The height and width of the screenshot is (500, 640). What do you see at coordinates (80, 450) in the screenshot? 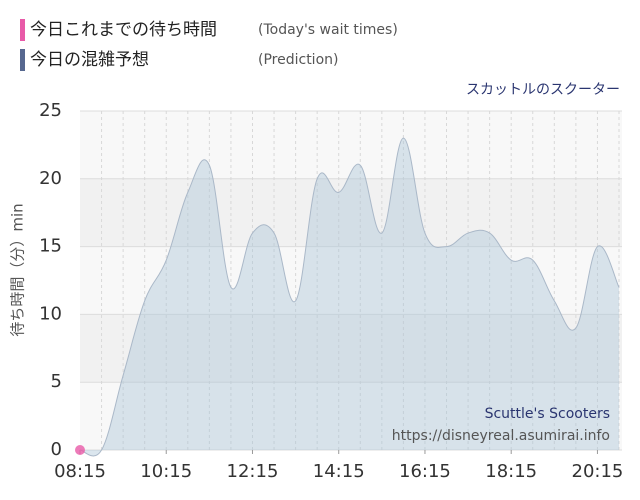
I see `today-point` at bounding box center [80, 450].